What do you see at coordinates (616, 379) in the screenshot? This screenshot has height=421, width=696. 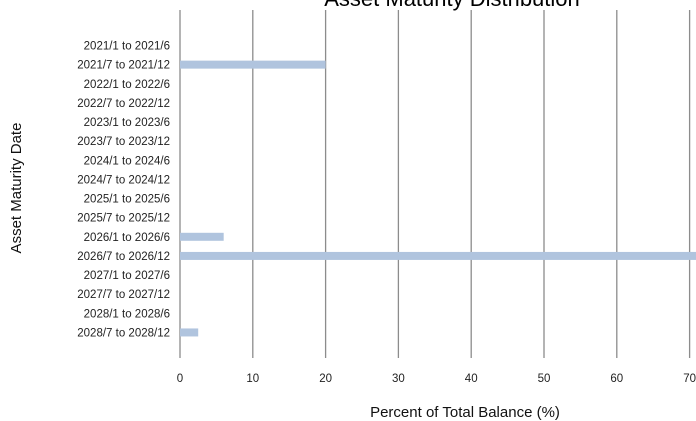 I see `x-tick-label-60: 60` at bounding box center [616, 379].